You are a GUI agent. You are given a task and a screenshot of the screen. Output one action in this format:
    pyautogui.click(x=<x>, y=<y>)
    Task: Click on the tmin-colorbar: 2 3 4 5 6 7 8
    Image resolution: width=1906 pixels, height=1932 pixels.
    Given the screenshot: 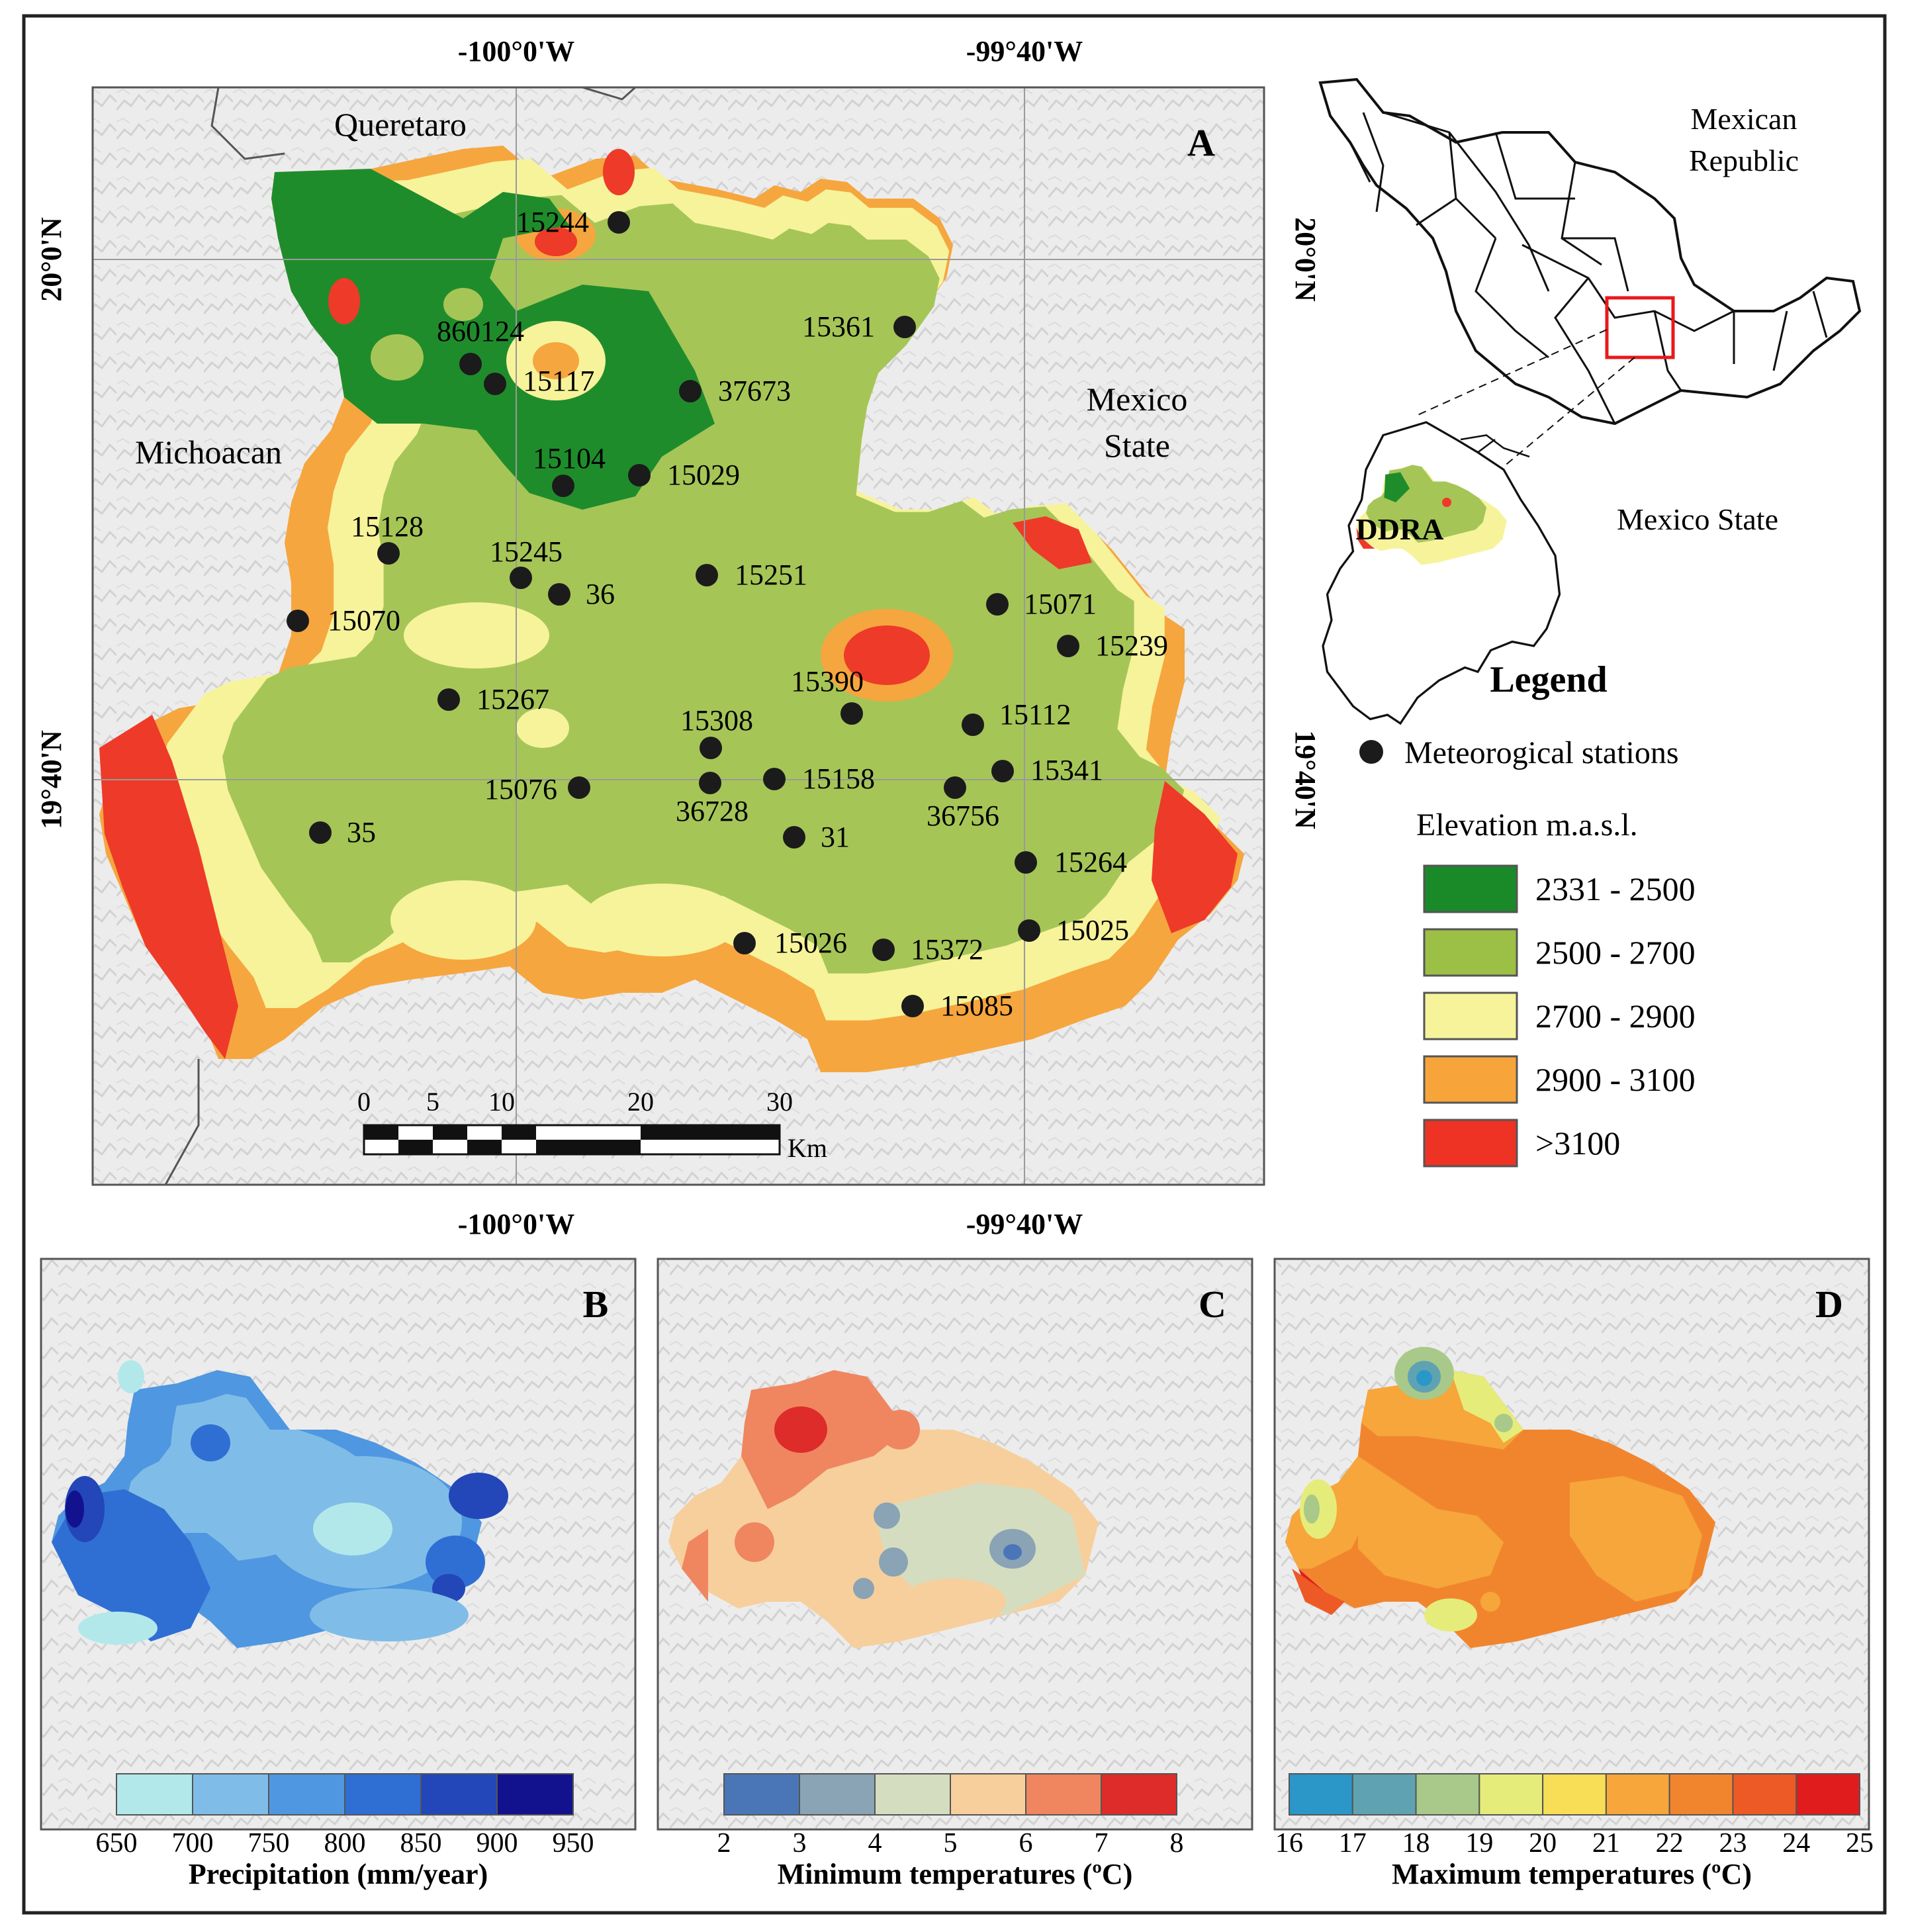 What is the action you would take?
    pyautogui.click(x=950, y=1816)
    